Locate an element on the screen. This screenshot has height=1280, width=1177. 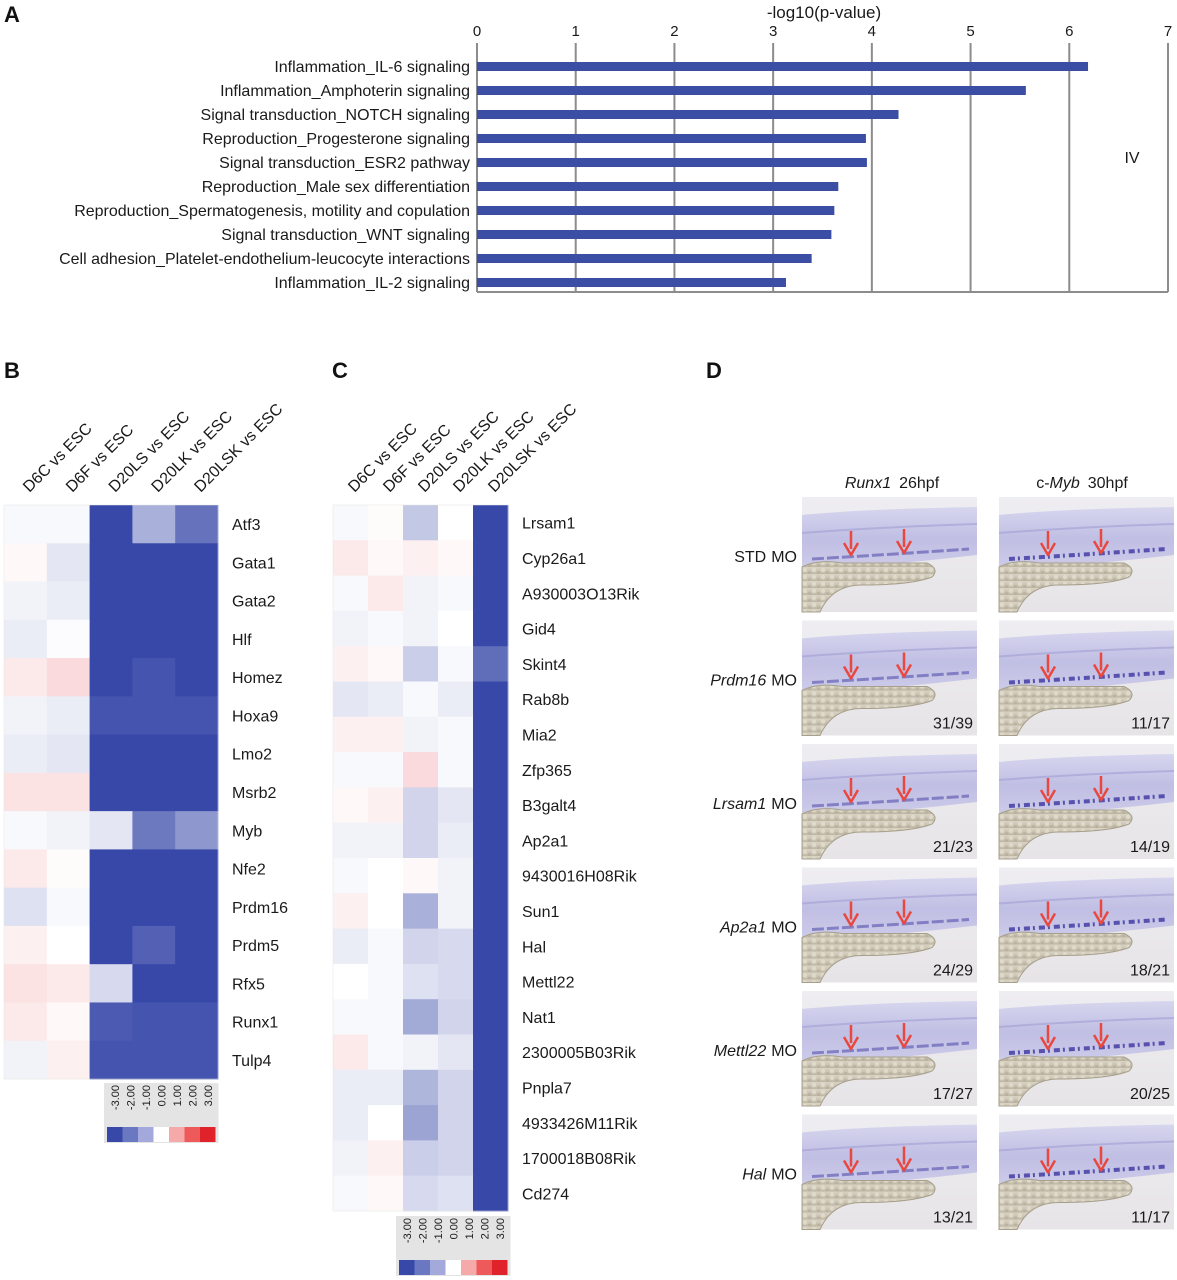
row-label: Rab8b is located at coordinates (545, 700).